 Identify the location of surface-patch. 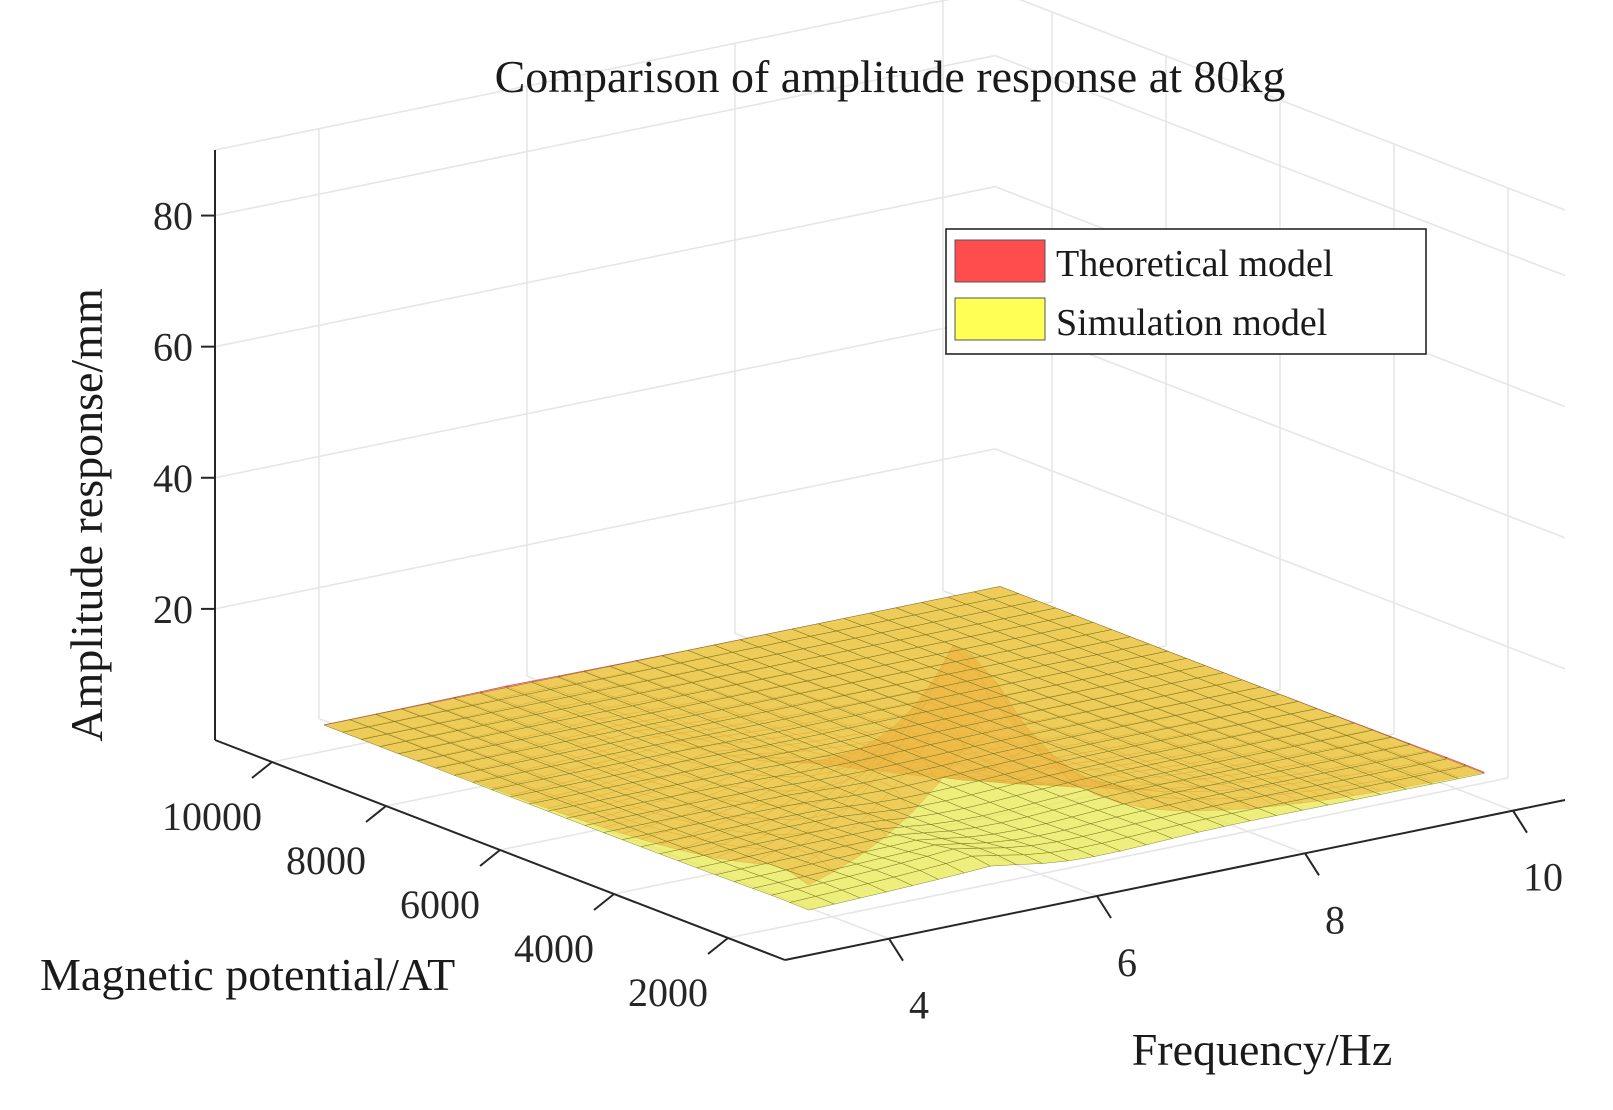
(1462, 772).